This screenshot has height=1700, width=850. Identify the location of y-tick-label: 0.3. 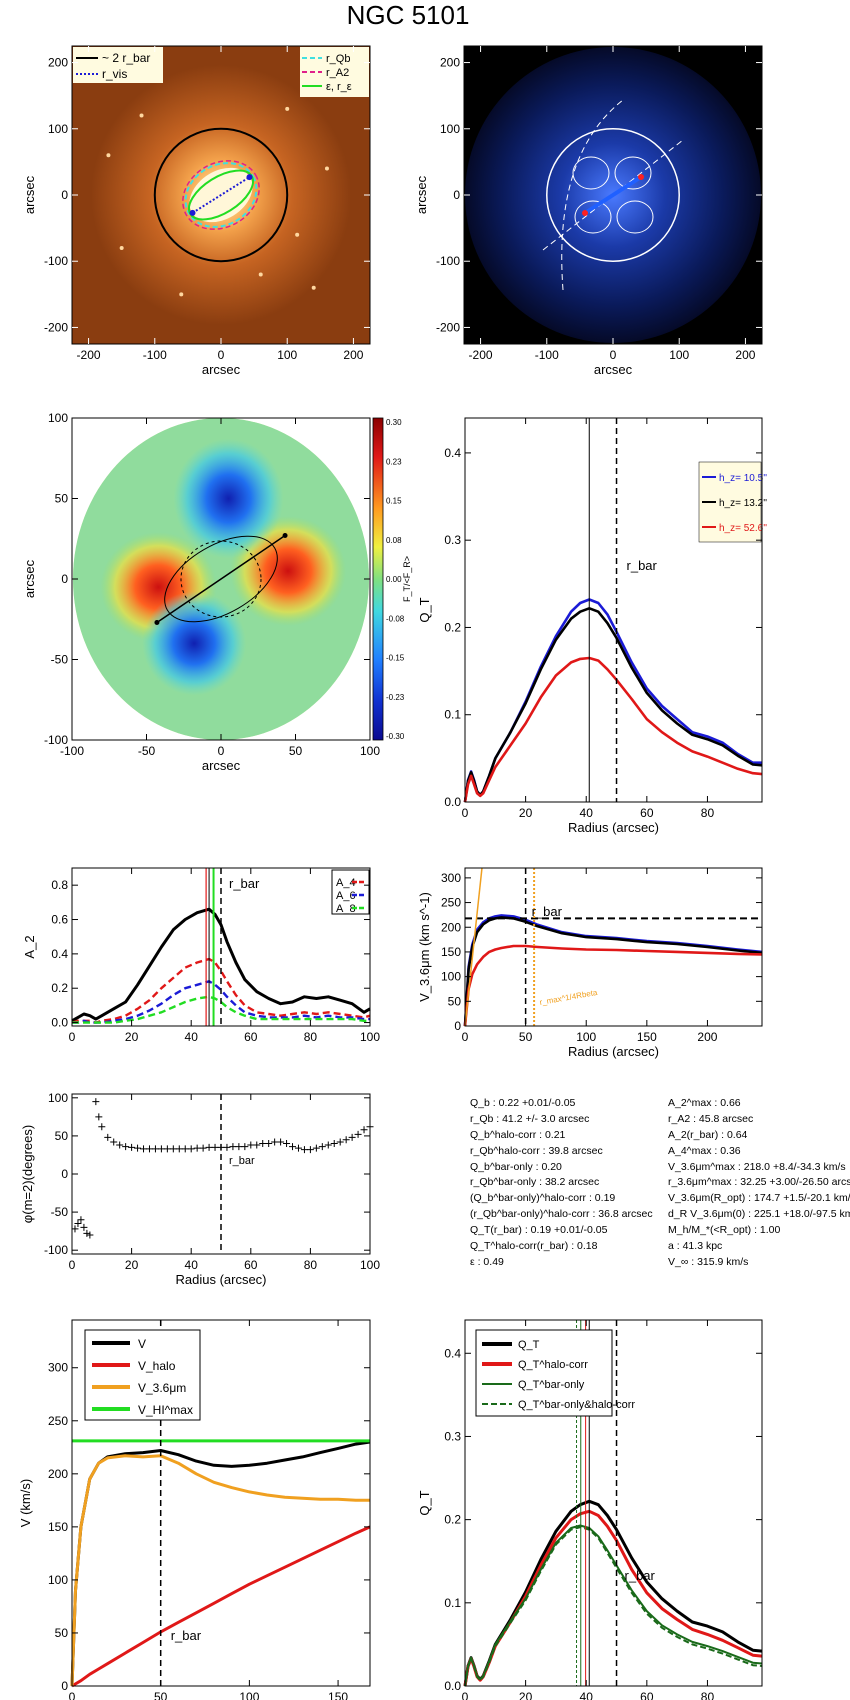
(452, 1436).